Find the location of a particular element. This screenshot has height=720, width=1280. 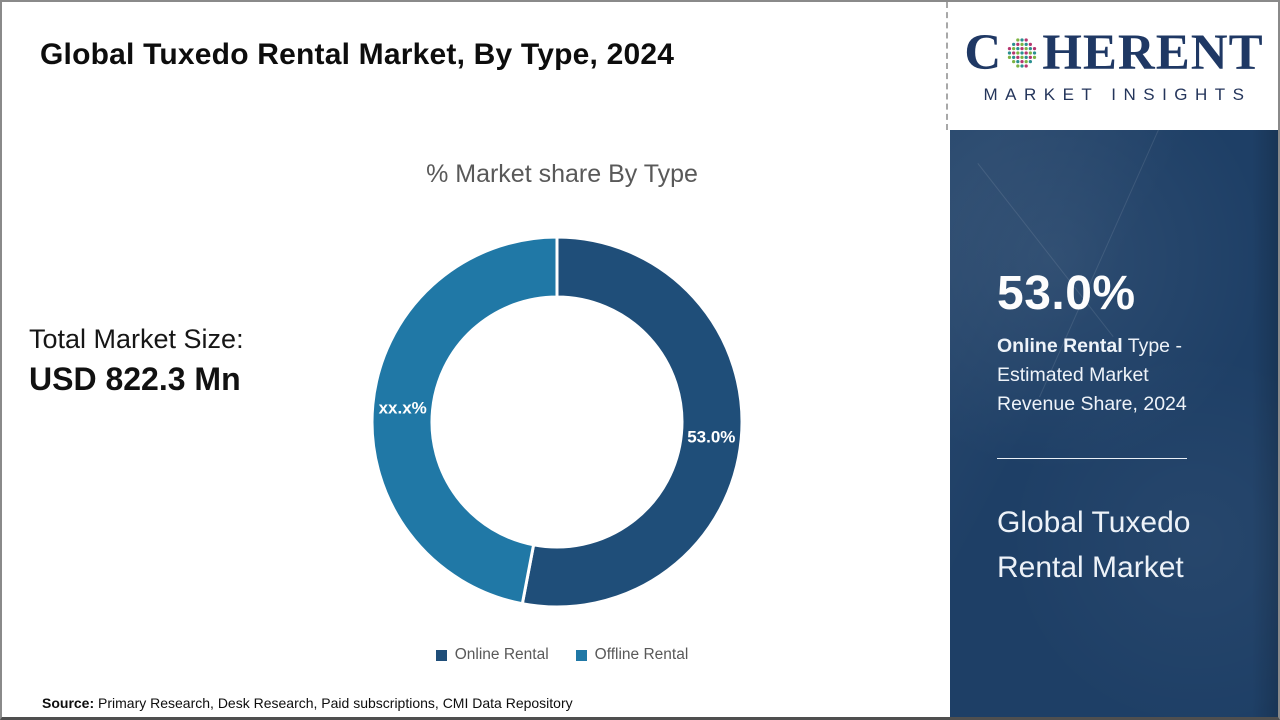

dotted-globe-icon is located at coordinates (1022, 53).